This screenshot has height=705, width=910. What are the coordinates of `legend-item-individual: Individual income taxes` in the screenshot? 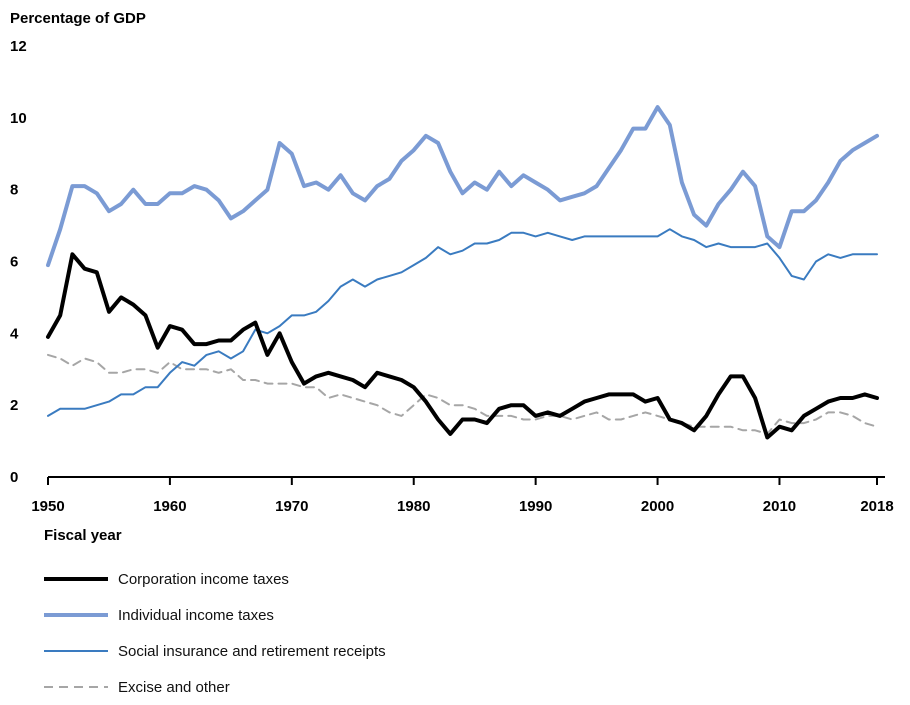 It's located at (215, 615).